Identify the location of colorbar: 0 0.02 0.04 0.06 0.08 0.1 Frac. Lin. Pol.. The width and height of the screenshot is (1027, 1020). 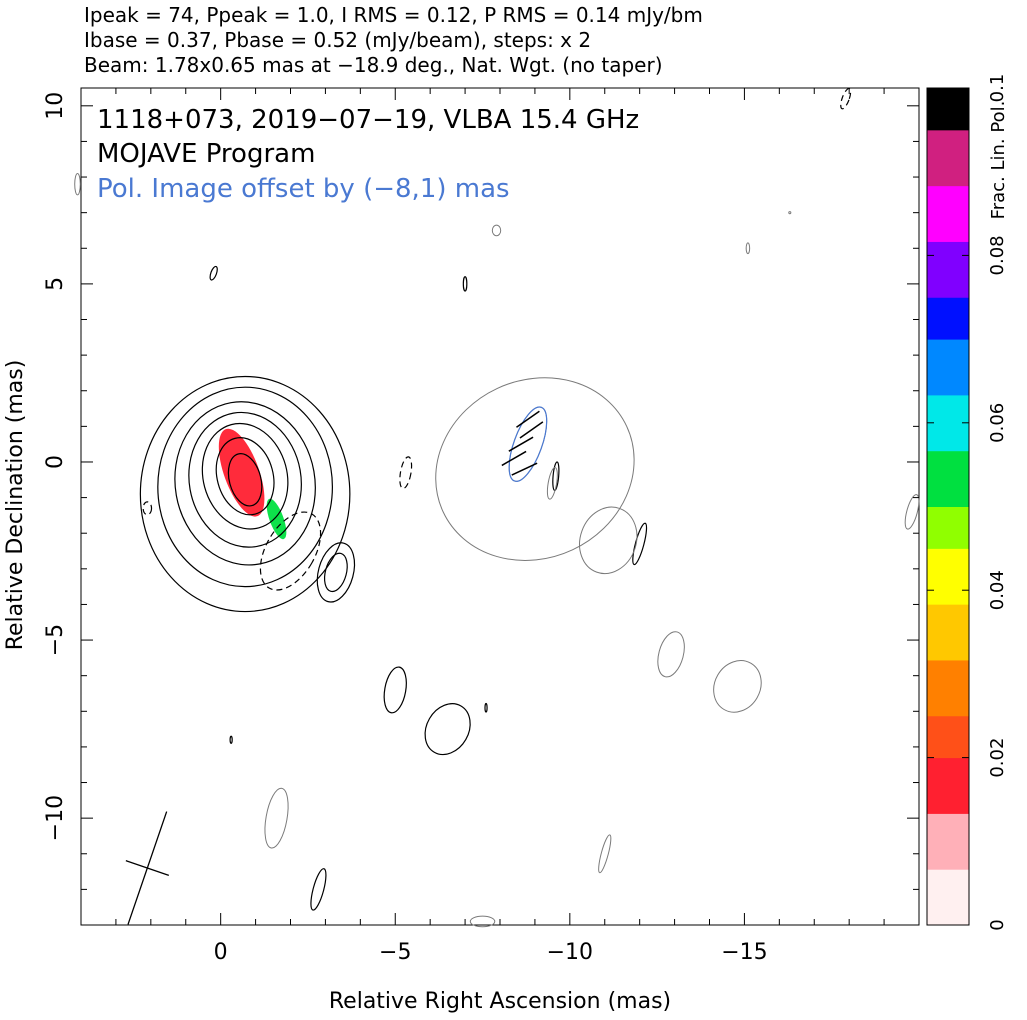
(967, 502).